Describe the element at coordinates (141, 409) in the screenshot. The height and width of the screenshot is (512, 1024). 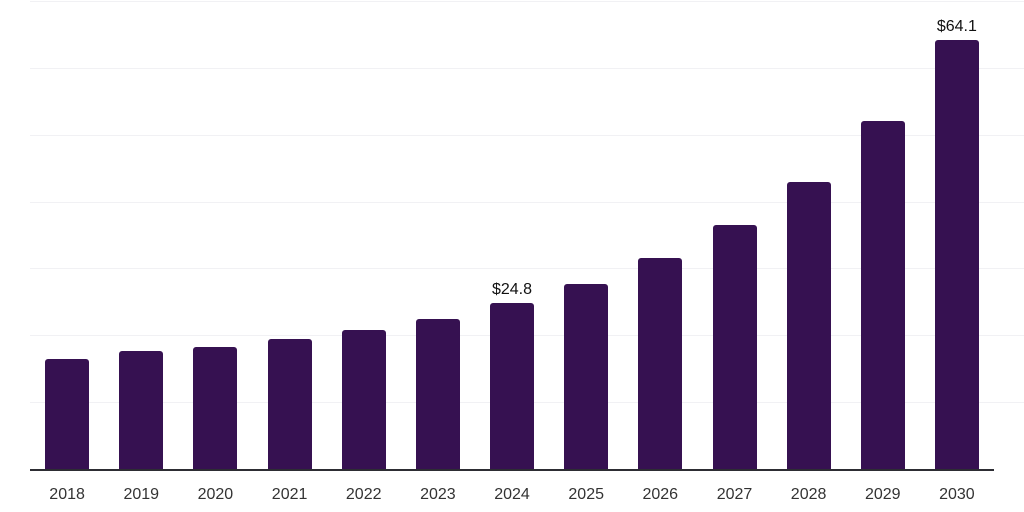
I see `bar-2019` at that location.